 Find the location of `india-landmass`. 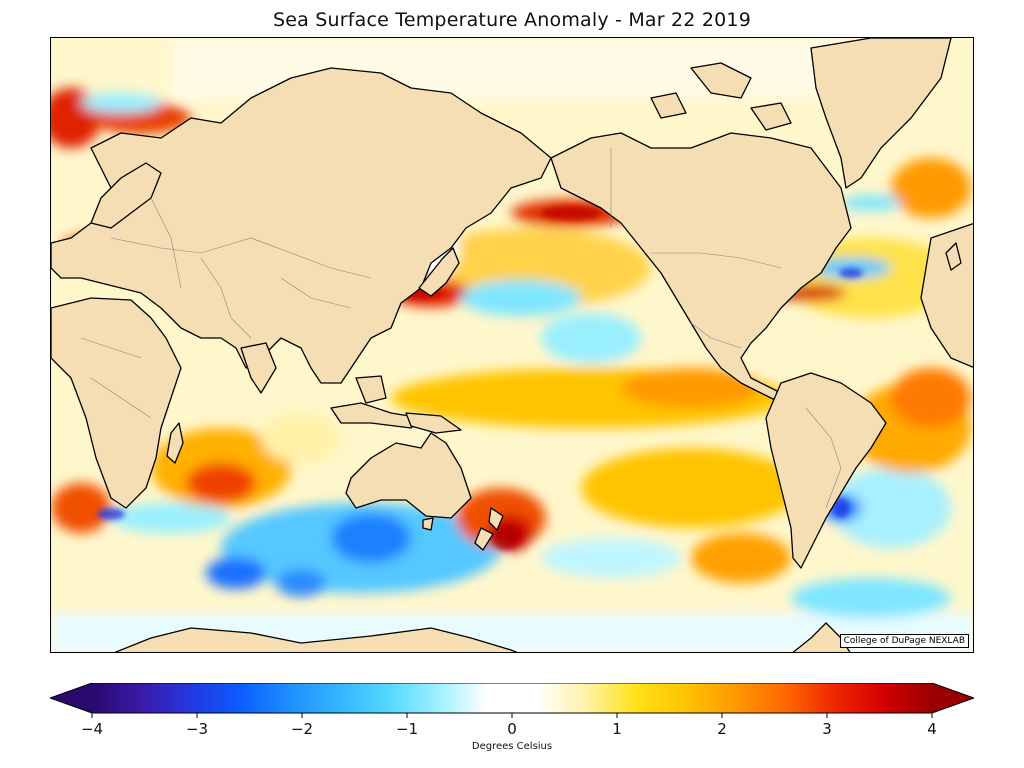

india-landmass is located at coordinates (258, 368).